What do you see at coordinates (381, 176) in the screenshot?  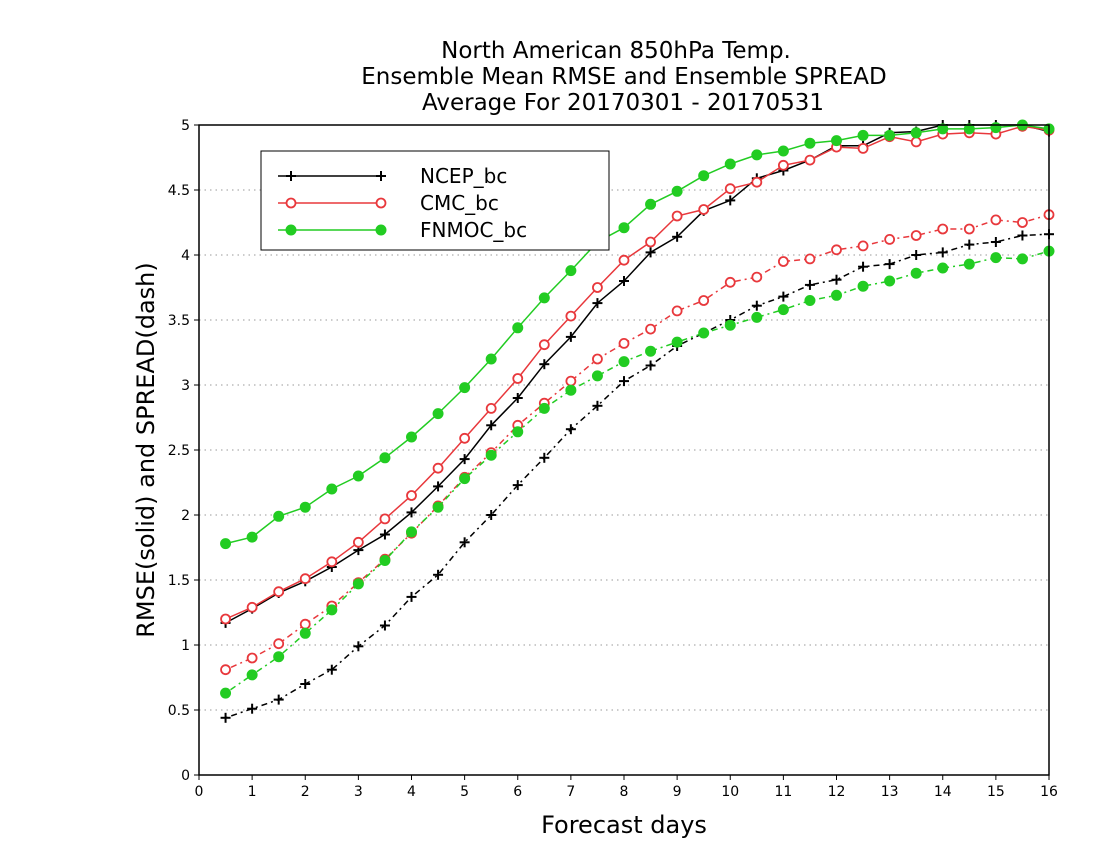 I see `legend-marker-NCEP_bc` at bounding box center [381, 176].